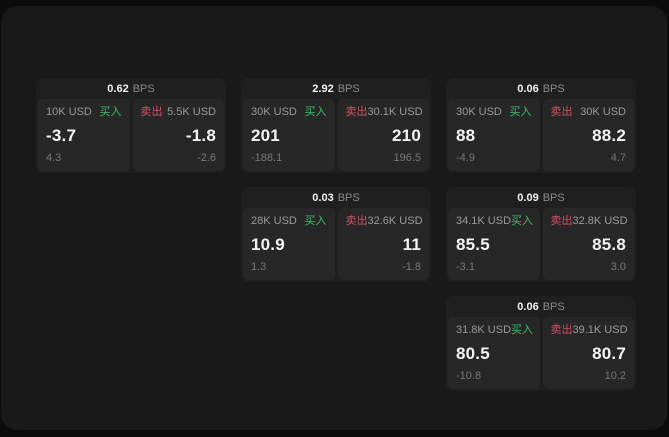 This screenshot has width=669, height=437. Describe the element at coordinates (494, 244) in the screenshot. I see `buy-quote-panel: 34.1K USD 买入 85.5 -3.1` at that location.